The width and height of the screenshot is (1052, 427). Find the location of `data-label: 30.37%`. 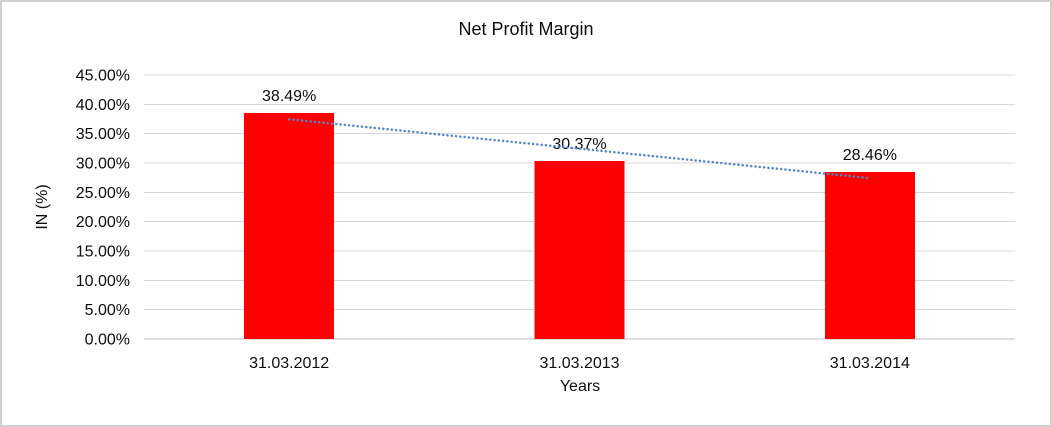

data-label: 30.37% is located at coordinates (579, 144).